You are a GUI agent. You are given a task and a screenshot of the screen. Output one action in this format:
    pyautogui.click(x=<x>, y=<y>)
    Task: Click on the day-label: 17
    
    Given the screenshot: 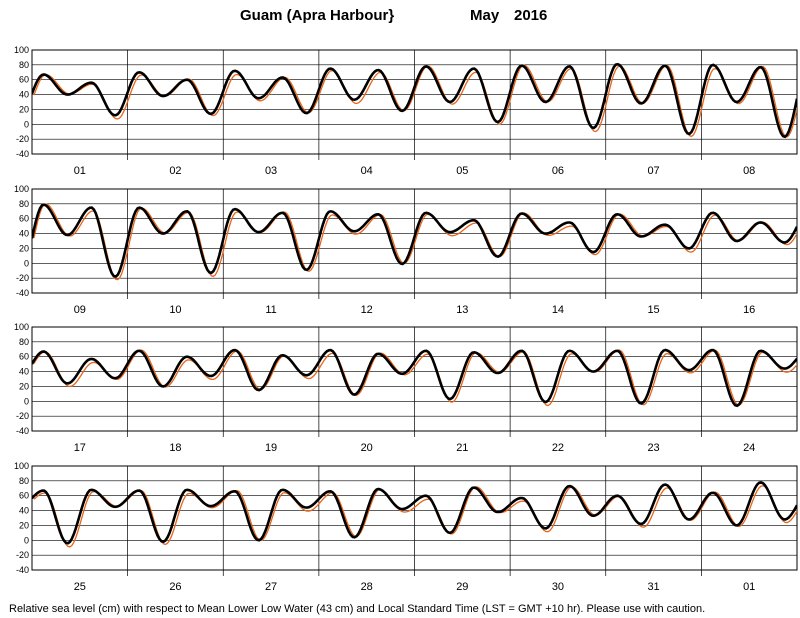 What is the action you would take?
    pyautogui.click(x=80, y=448)
    